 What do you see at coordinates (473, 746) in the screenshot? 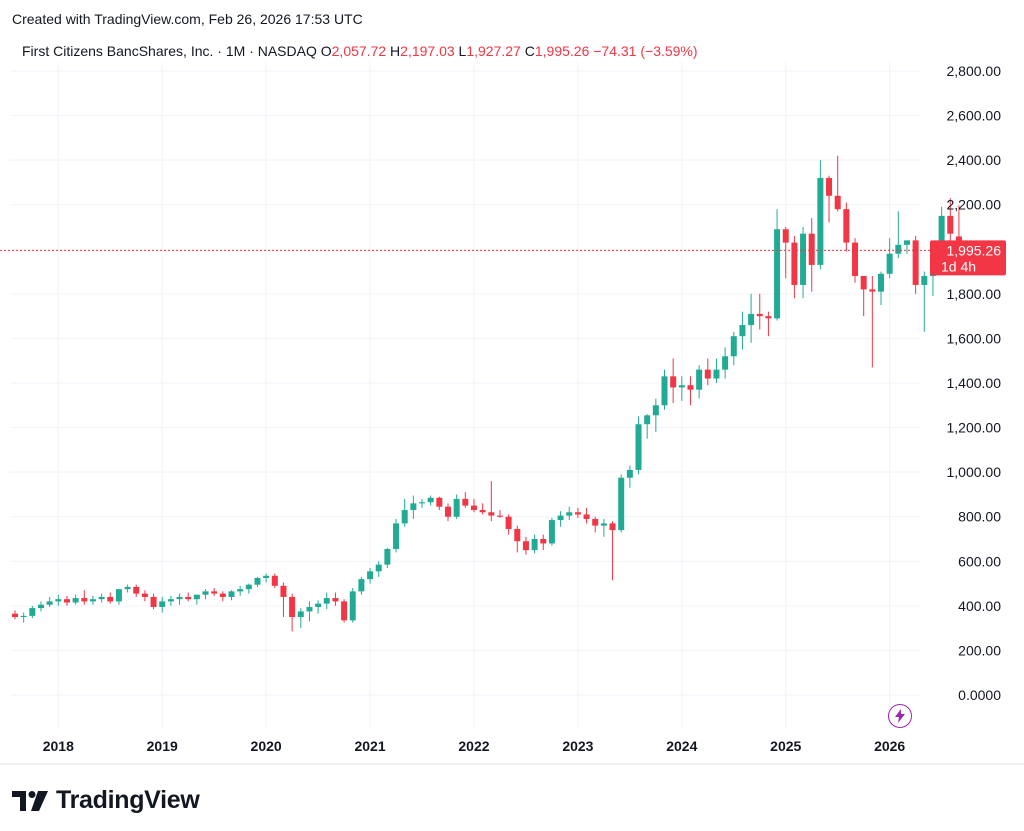
I see `x-tick-label: 2022` at bounding box center [473, 746].